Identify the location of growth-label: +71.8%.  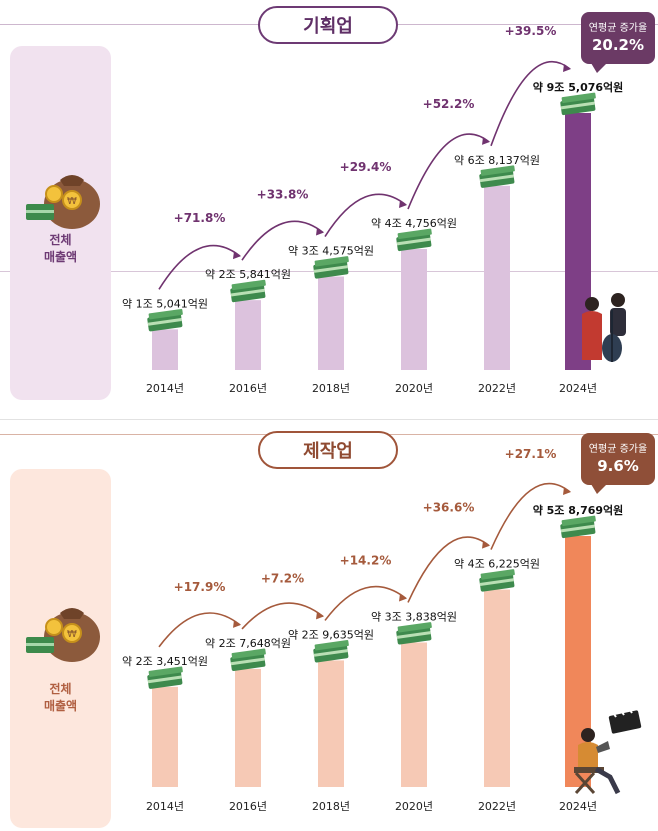
(200, 218).